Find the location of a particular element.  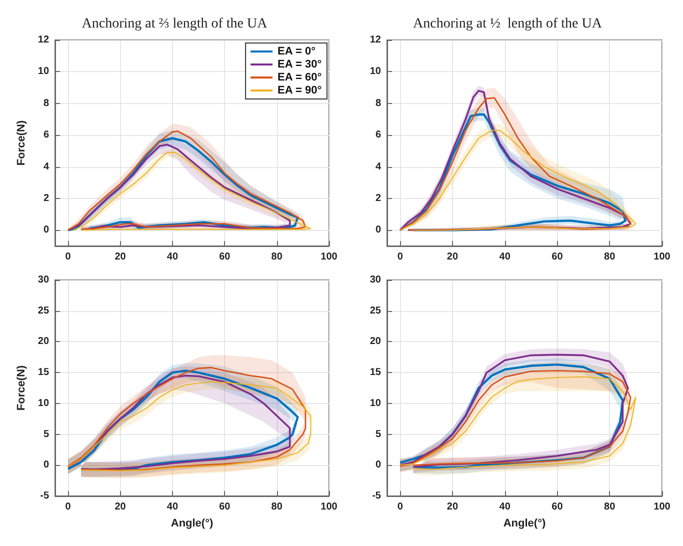

legend-label: EA = 90° is located at coordinates (300, 90).